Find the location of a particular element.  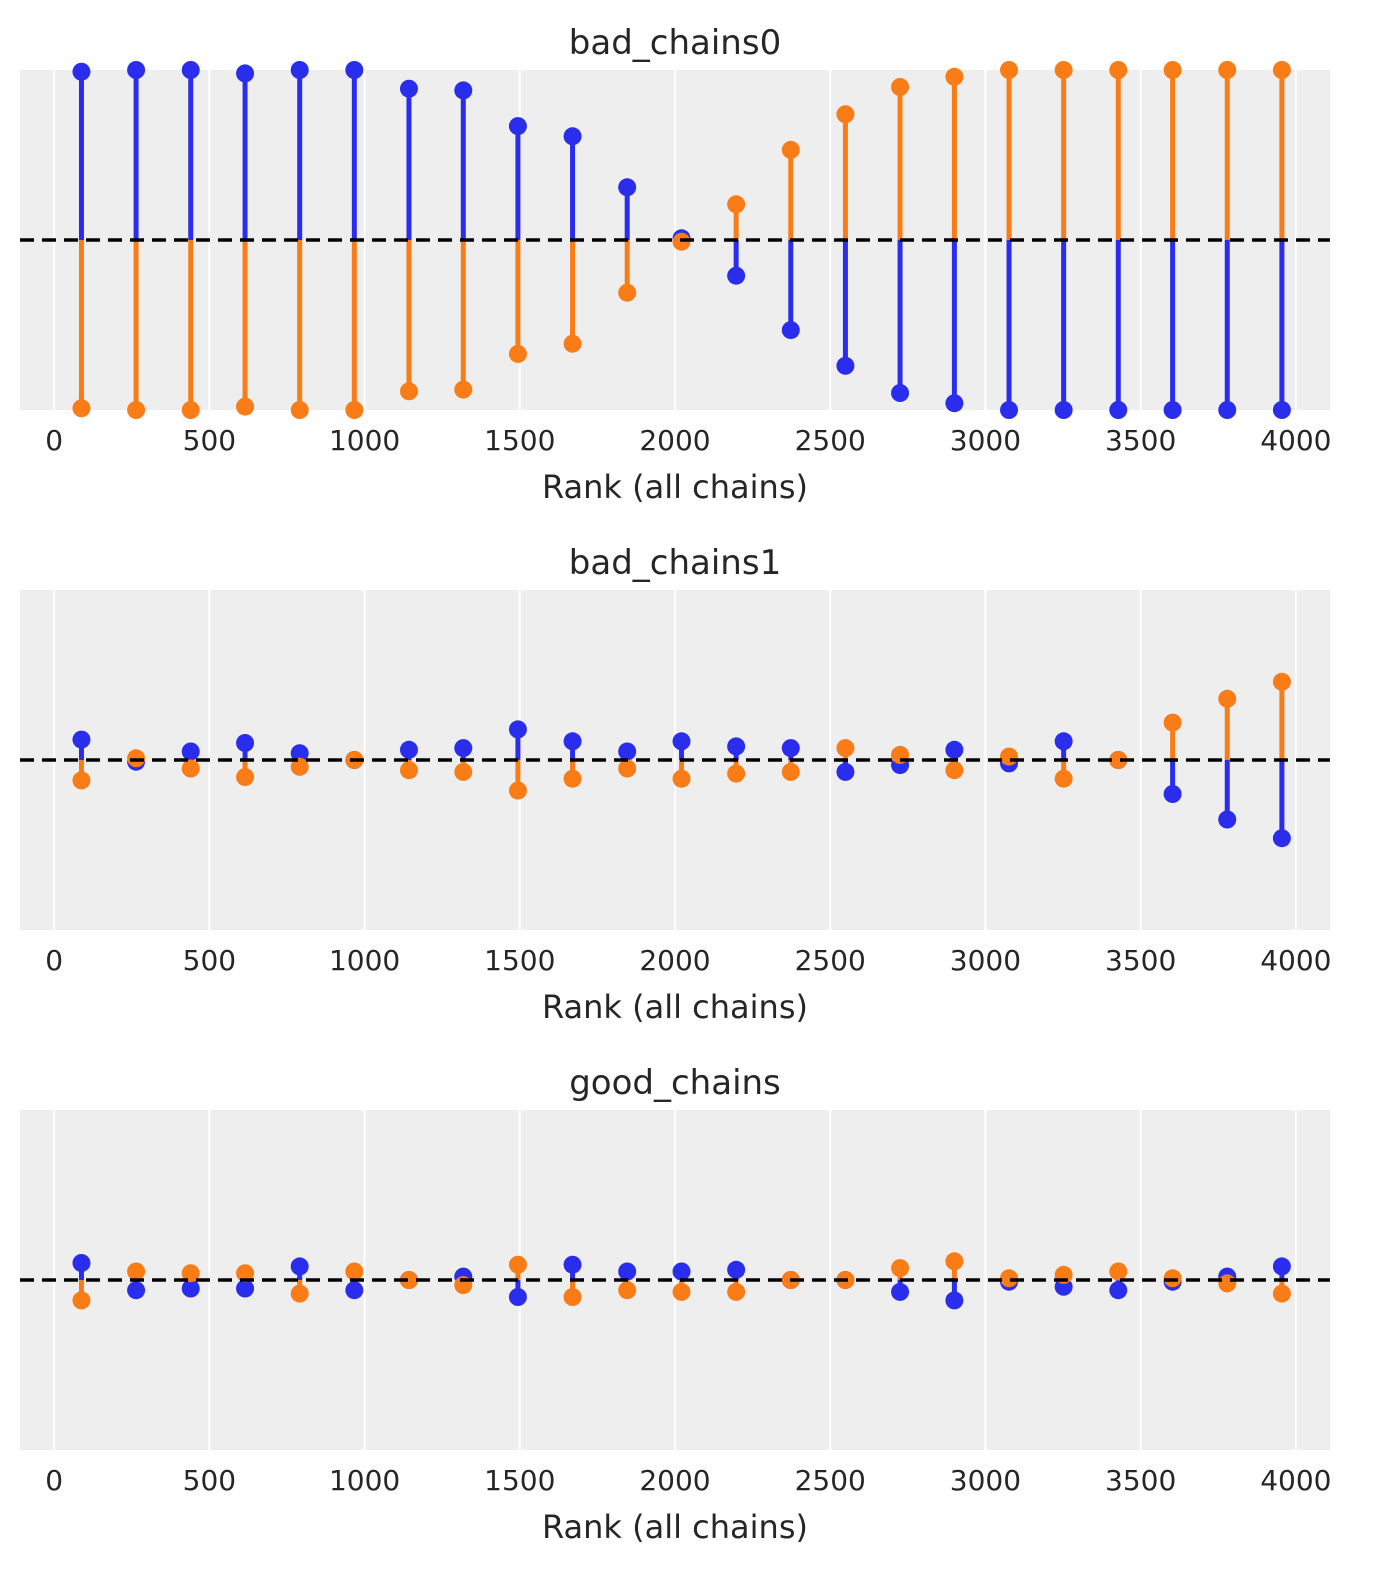

x-tick-label: 1500 is located at coordinates (519, 960).